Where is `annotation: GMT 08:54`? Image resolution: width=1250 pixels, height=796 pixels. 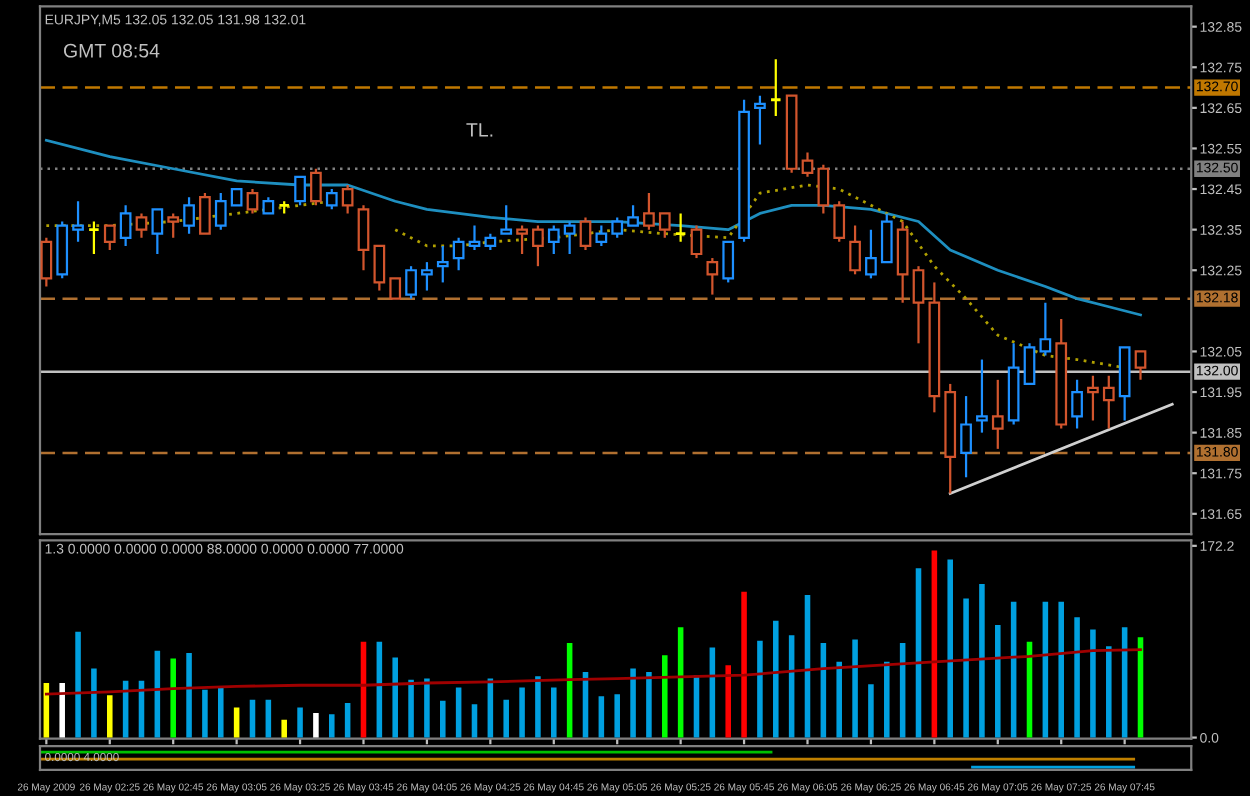 annotation: GMT 08:54 is located at coordinates (112, 50).